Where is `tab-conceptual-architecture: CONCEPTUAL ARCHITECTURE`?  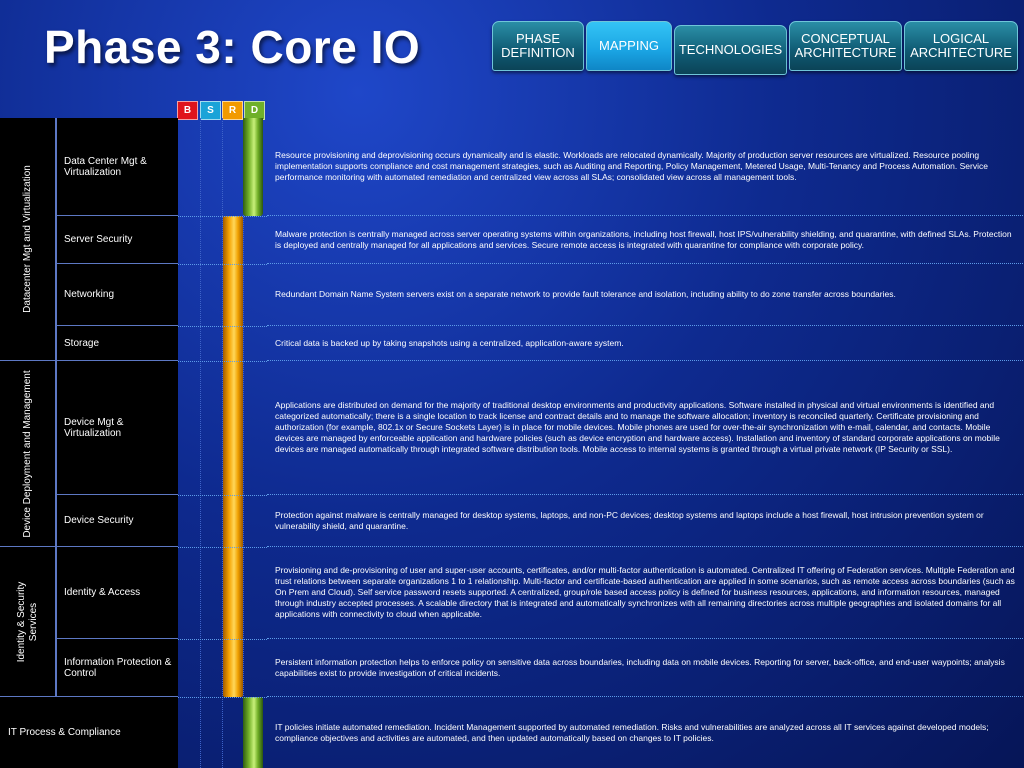 tab-conceptual-architecture: CONCEPTUAL ARCHITECTURE is located at coordinates (845, 46).